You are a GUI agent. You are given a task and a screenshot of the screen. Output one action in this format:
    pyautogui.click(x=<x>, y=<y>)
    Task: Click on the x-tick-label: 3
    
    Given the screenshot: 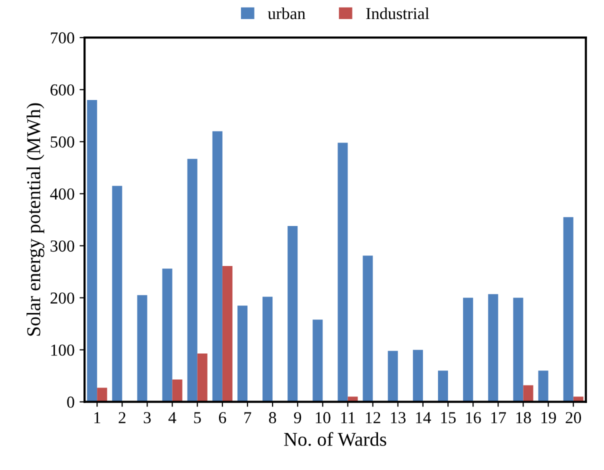 What is the action you would take?
    pyautogui.click(x=147, y=418)
    